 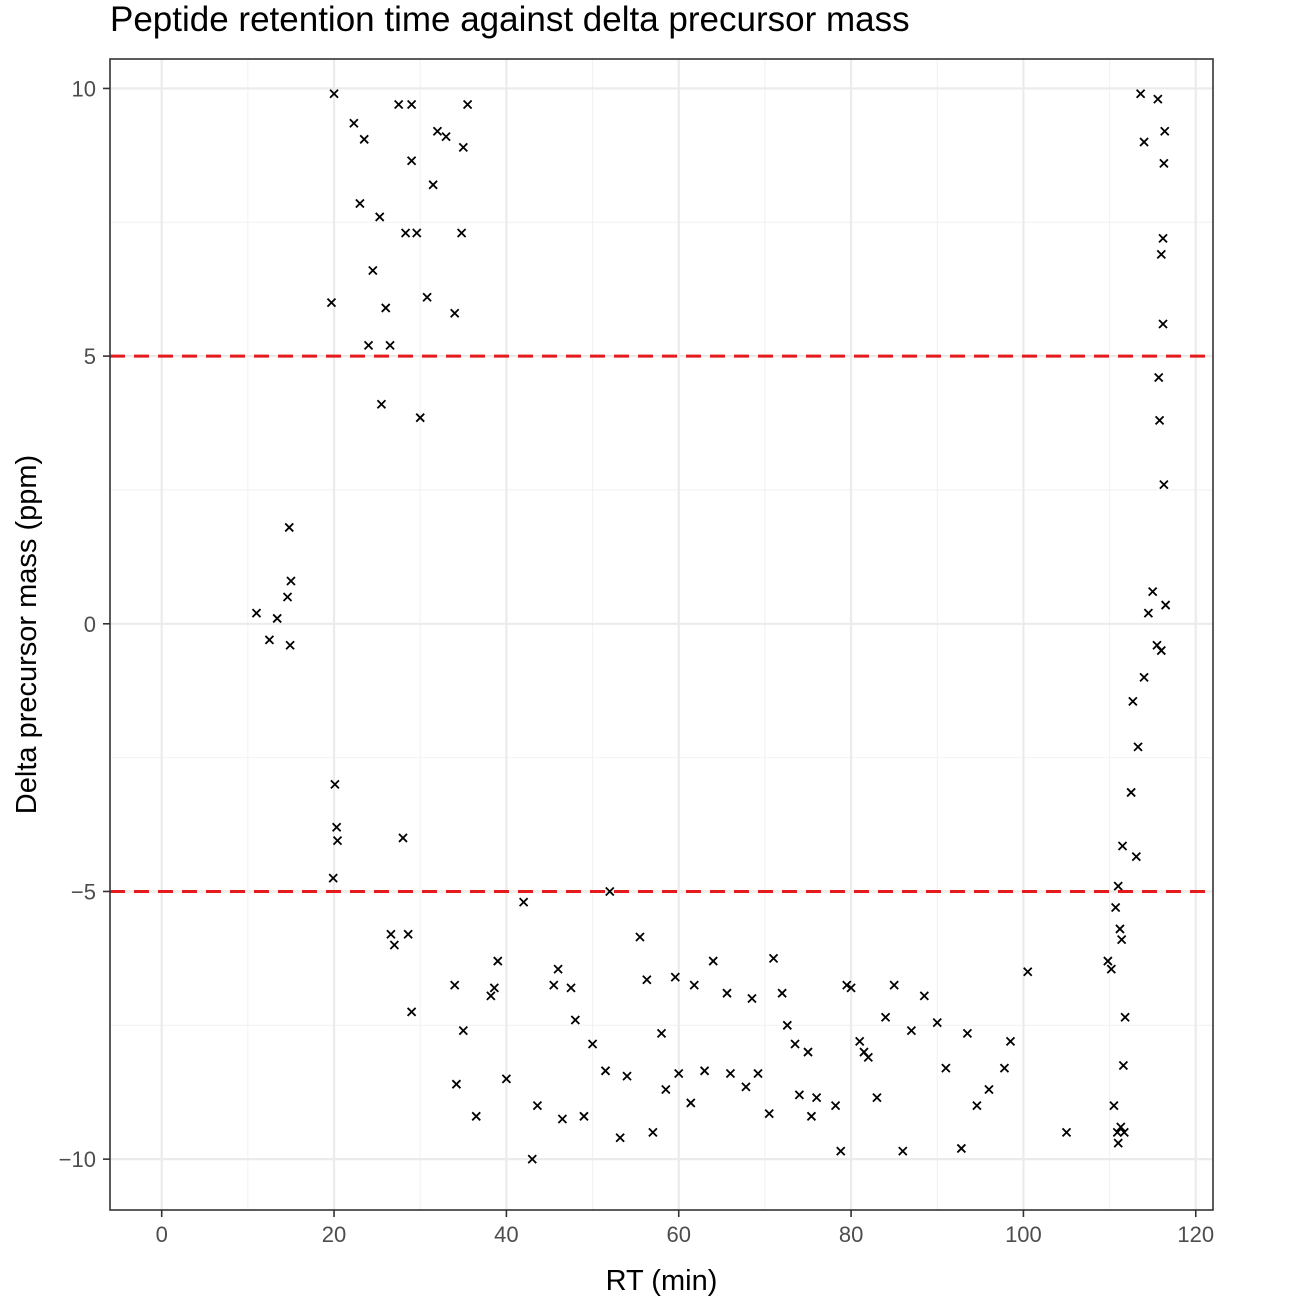 I want to click on x-tick-label: 0, so click(x=162, y=1234).